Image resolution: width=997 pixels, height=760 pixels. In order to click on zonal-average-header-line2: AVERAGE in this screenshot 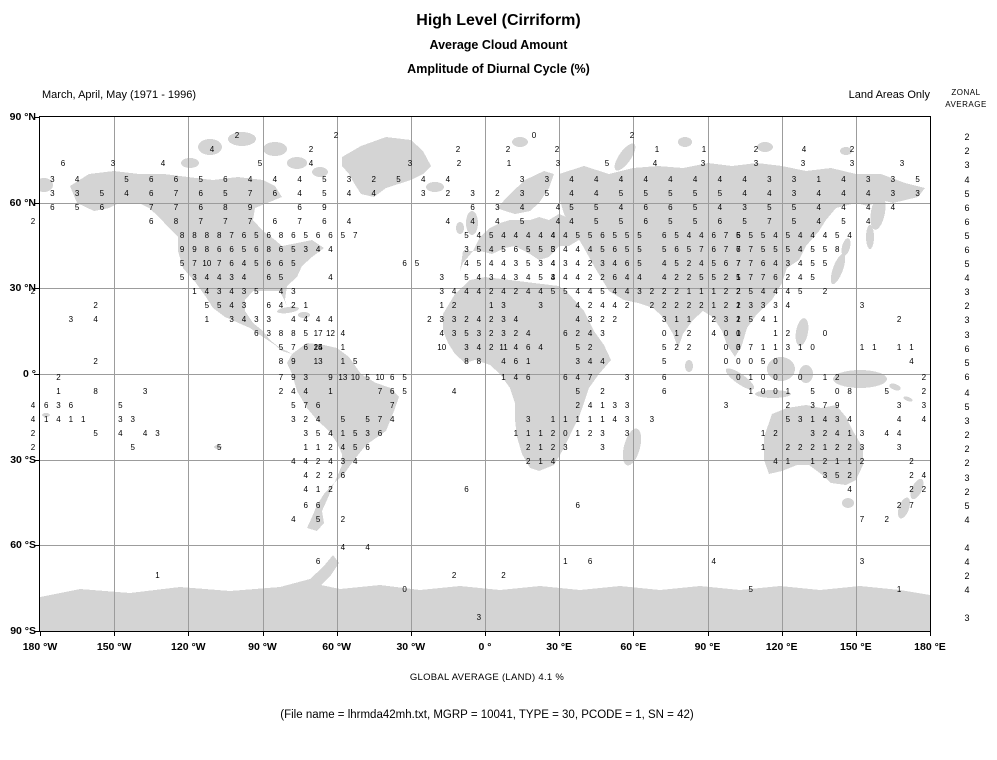, I will do `click(966, 104)`.